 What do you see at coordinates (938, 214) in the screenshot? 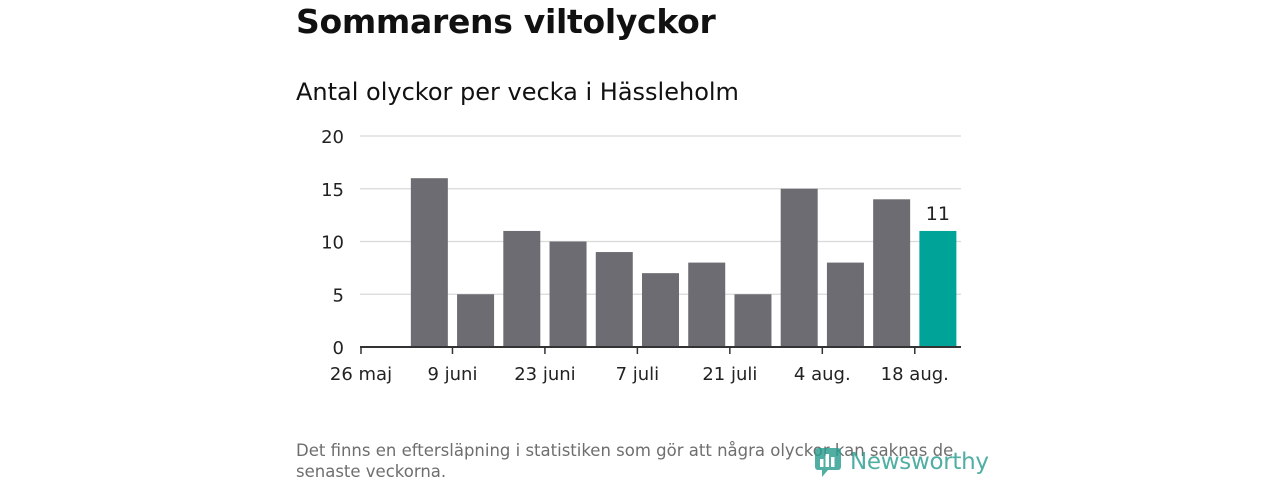
I see `data-label: 11` at bounding box center [938, 214].